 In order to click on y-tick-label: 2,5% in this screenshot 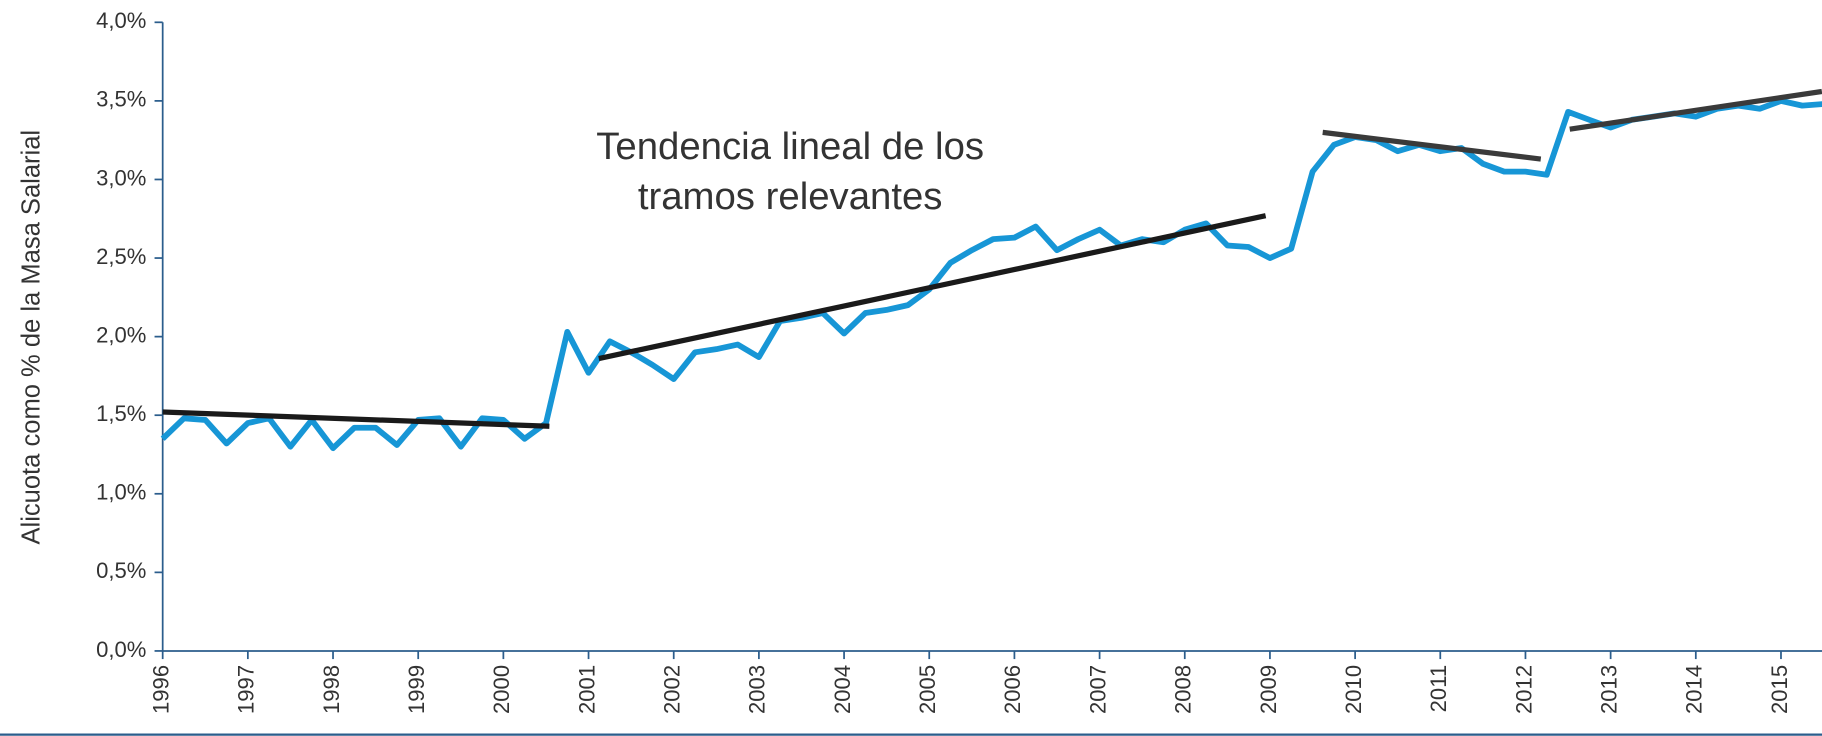, I will do `click(121, 256)`.